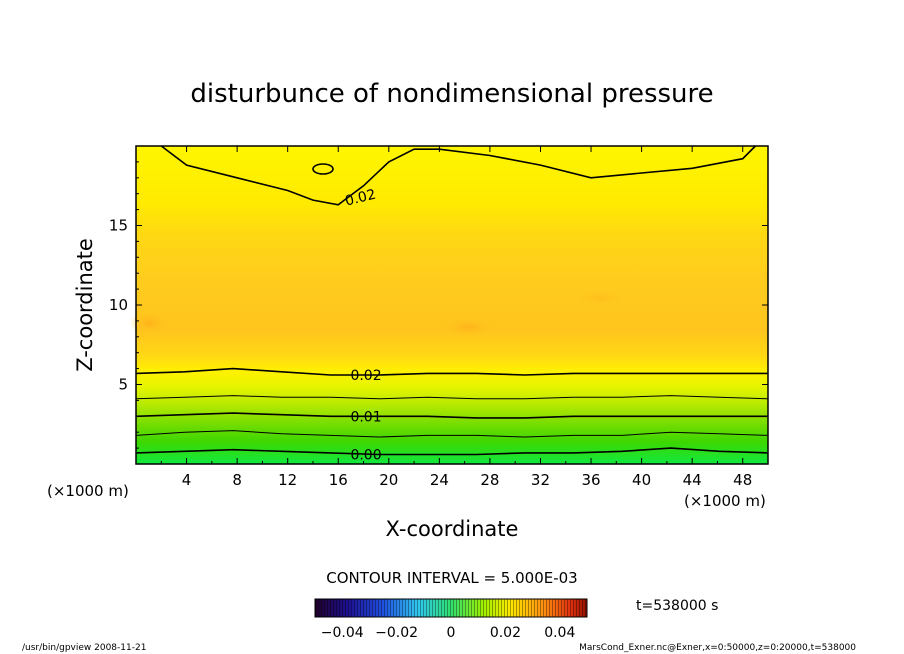  Describe the element at coordinates (742, 480) in the screenshot. I see `x-tick-label: 48` at that location.